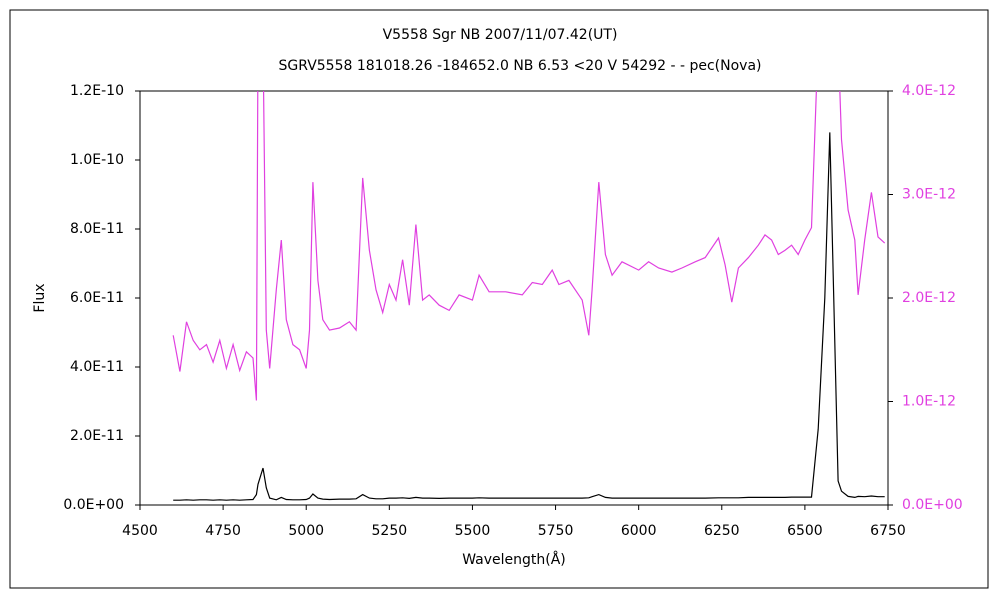  Describe the element at coordinates (140, 531) in the screenshot. I see `x-tick-label: 4500` at that location.